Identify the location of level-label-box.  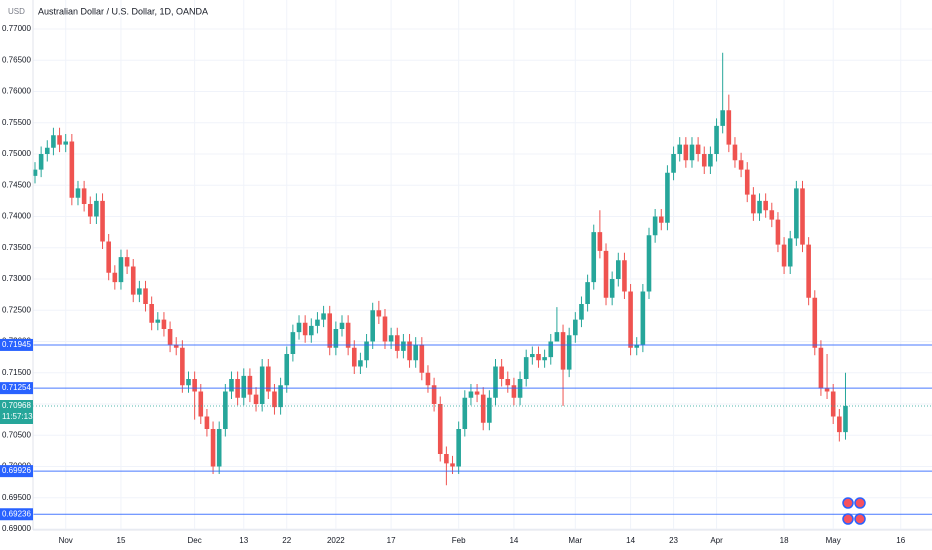
(16, 388).